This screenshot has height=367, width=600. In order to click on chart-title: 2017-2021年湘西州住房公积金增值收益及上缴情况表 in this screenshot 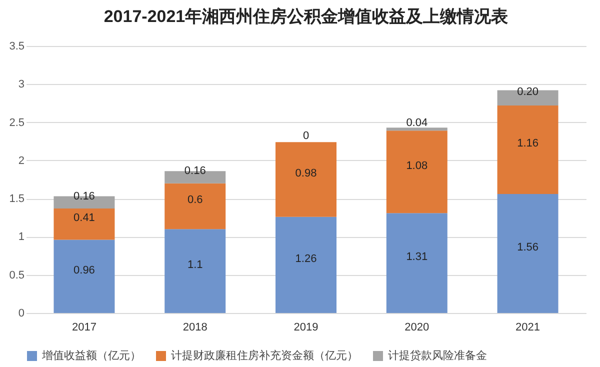, I will do `click(307, 16)`.